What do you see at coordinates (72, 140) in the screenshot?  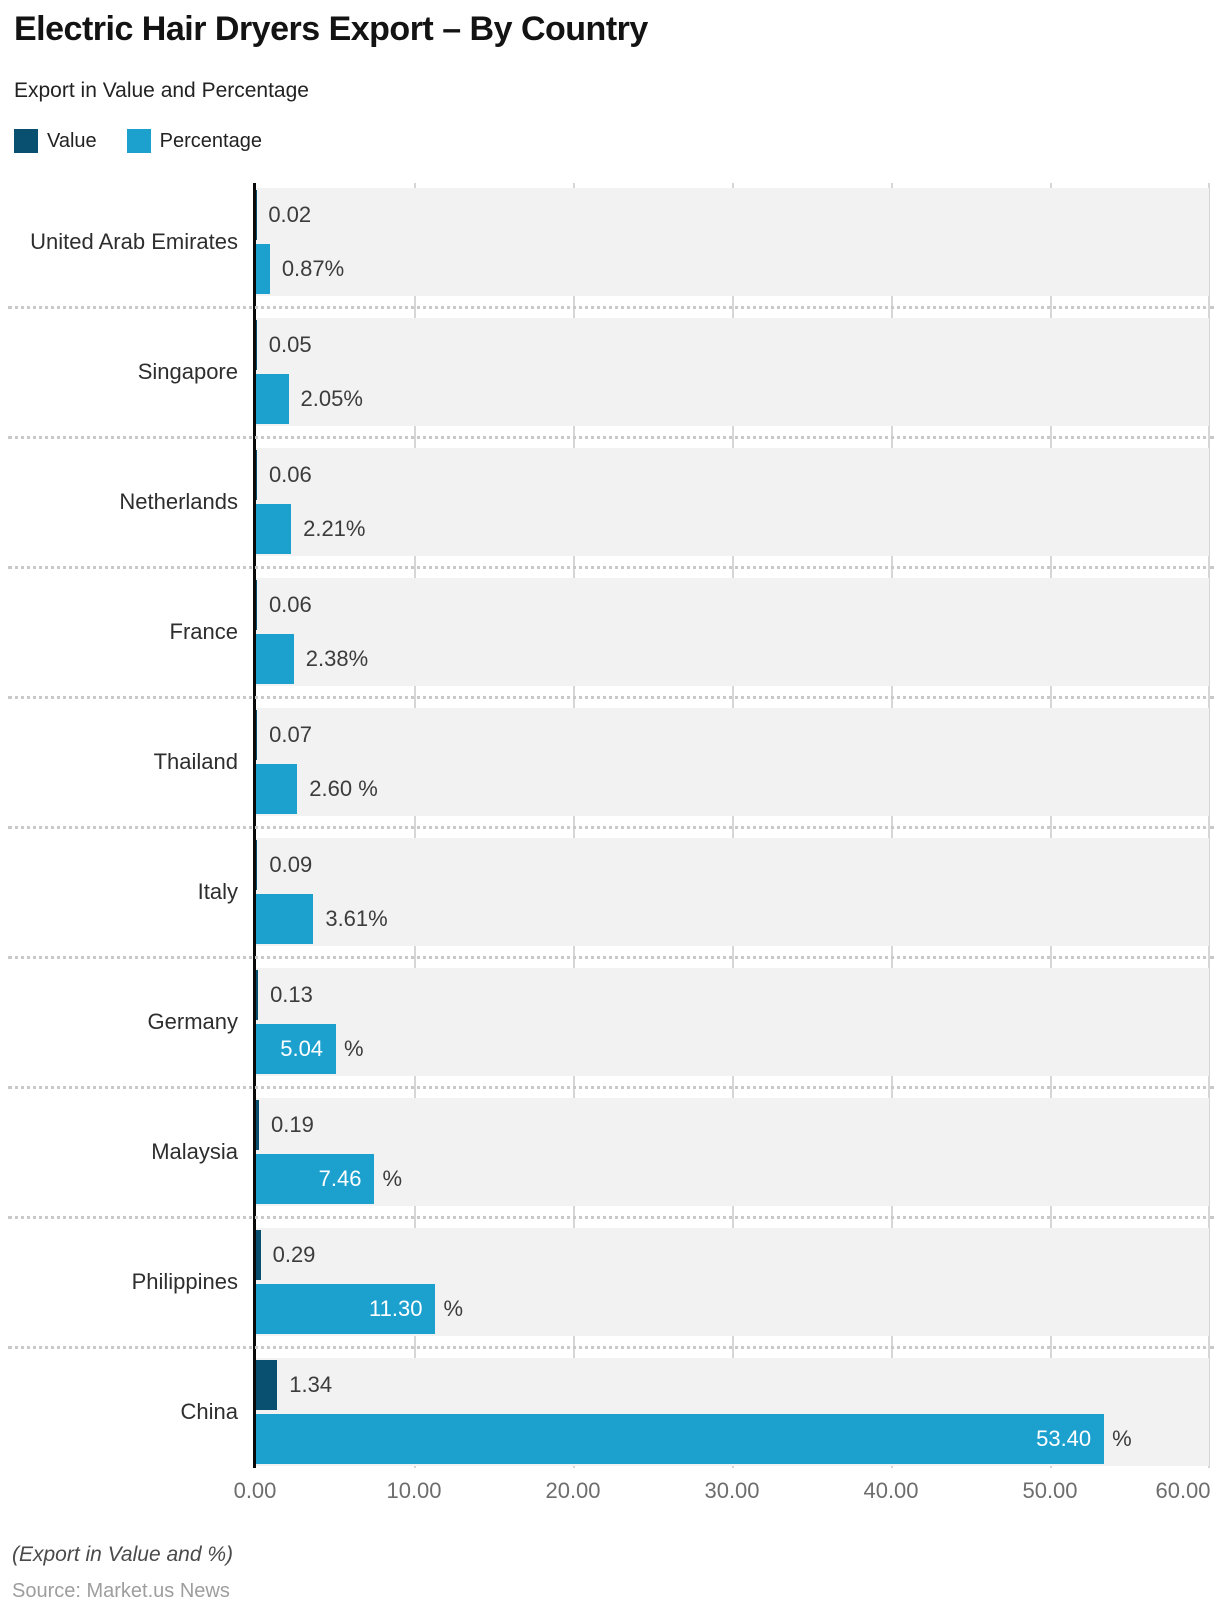 I see `legend-label-value: Value` at bounding box center [72, 140].